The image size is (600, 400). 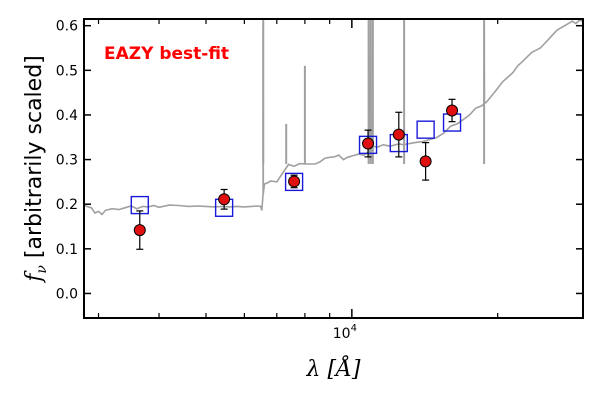 I want to click on x-axis-title: λ [Å], so click(x=333, y=368).